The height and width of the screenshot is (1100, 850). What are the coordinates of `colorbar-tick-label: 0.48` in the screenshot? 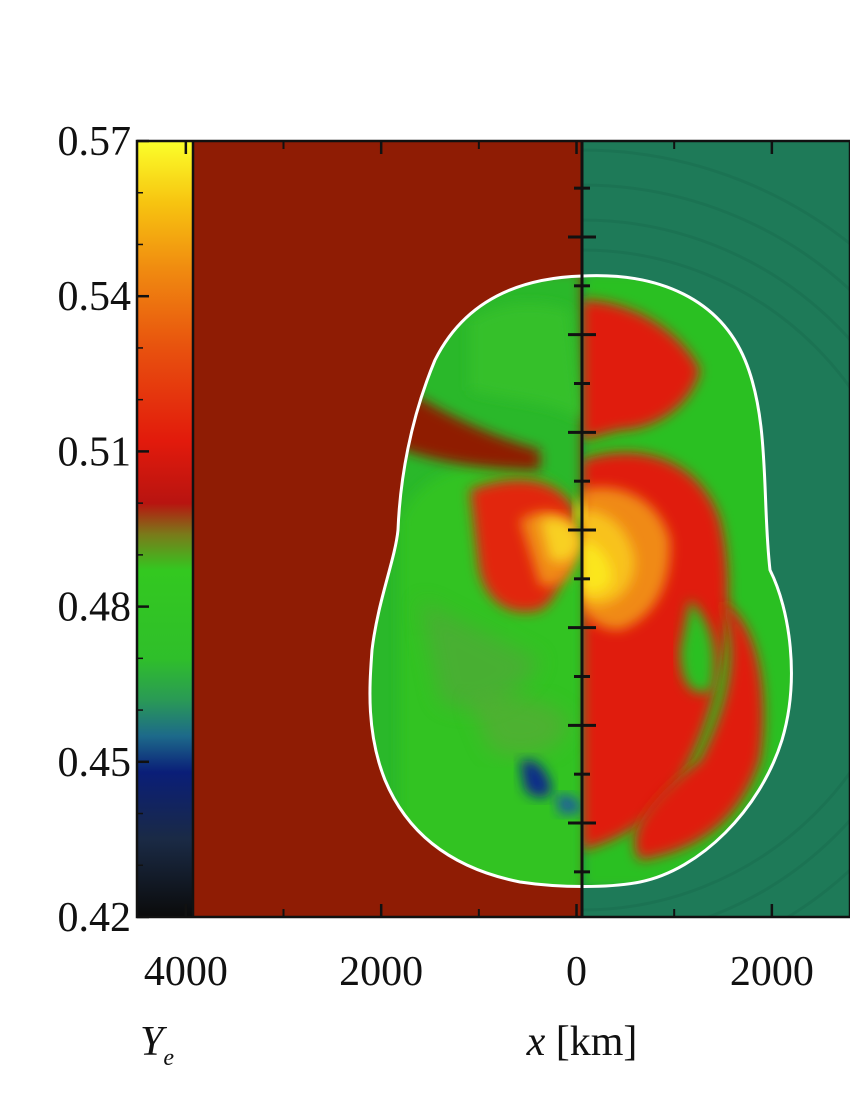 It's located at (95, 608).